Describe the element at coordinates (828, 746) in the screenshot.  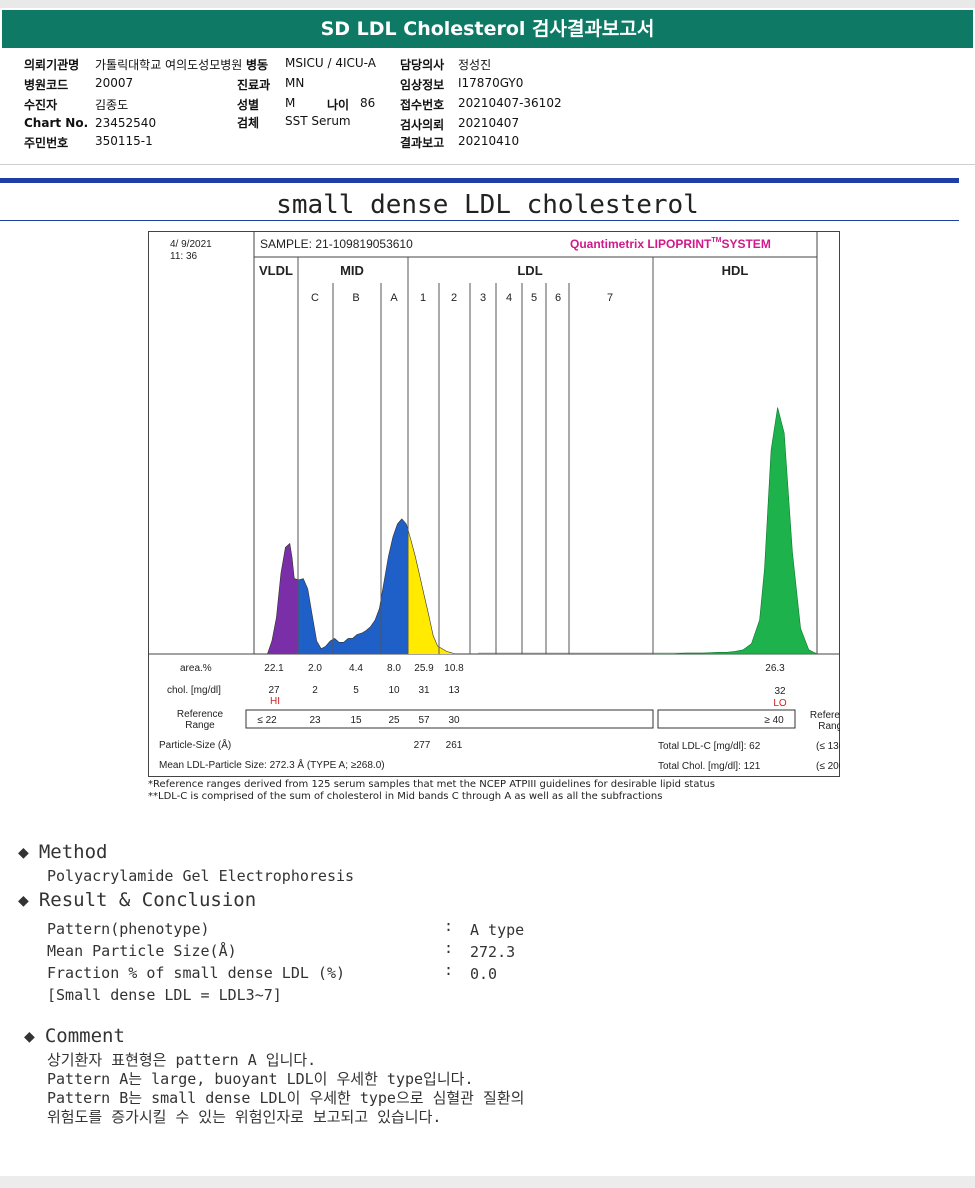
I see `total-ldl-ref: (≤ 130)` at that location.